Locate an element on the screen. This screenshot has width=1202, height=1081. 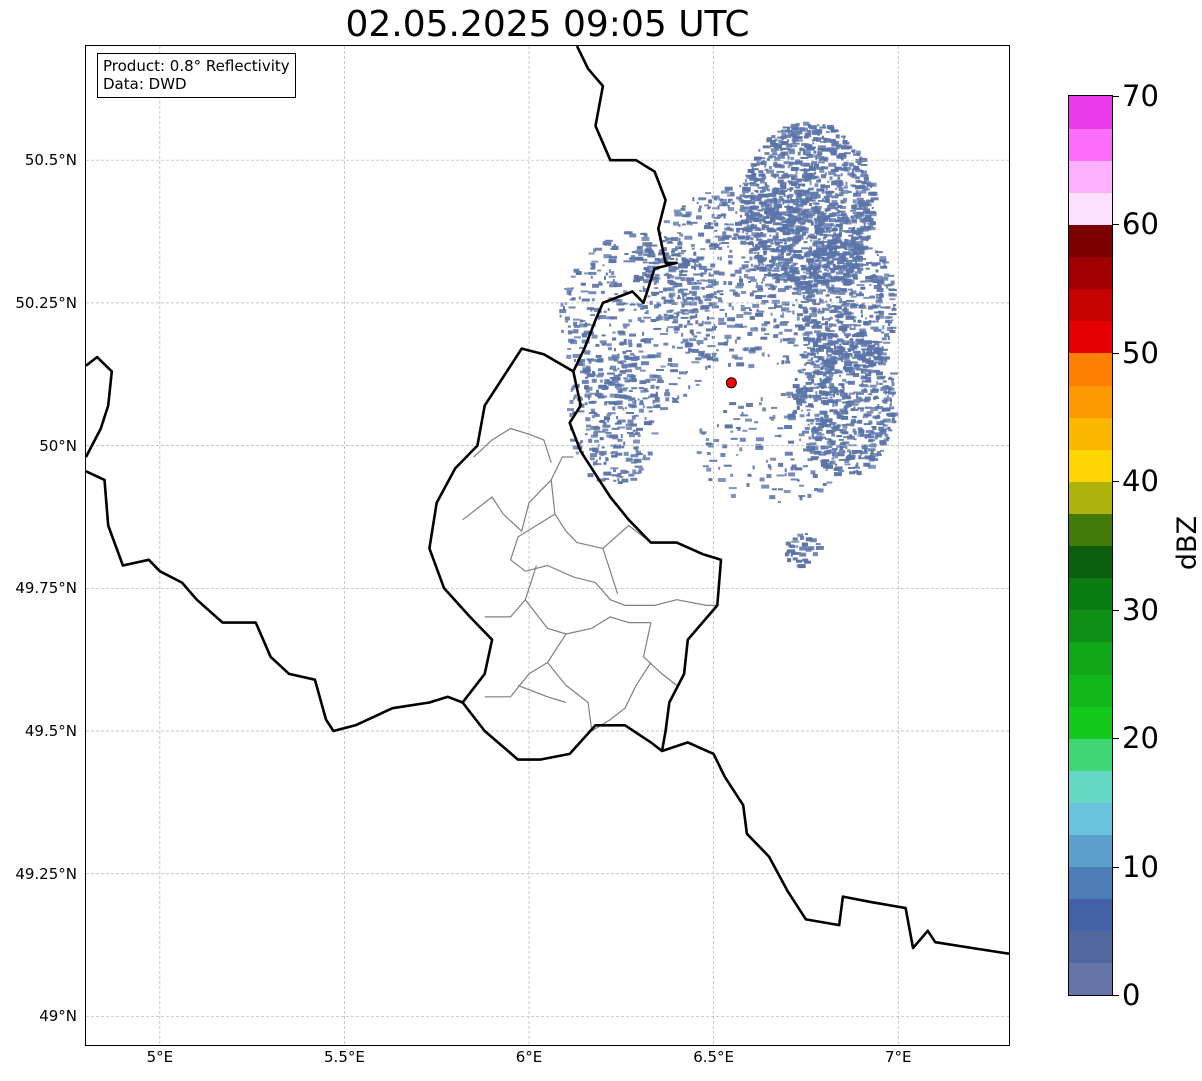
colorbar-segment is located at coordinates (1090, 273).